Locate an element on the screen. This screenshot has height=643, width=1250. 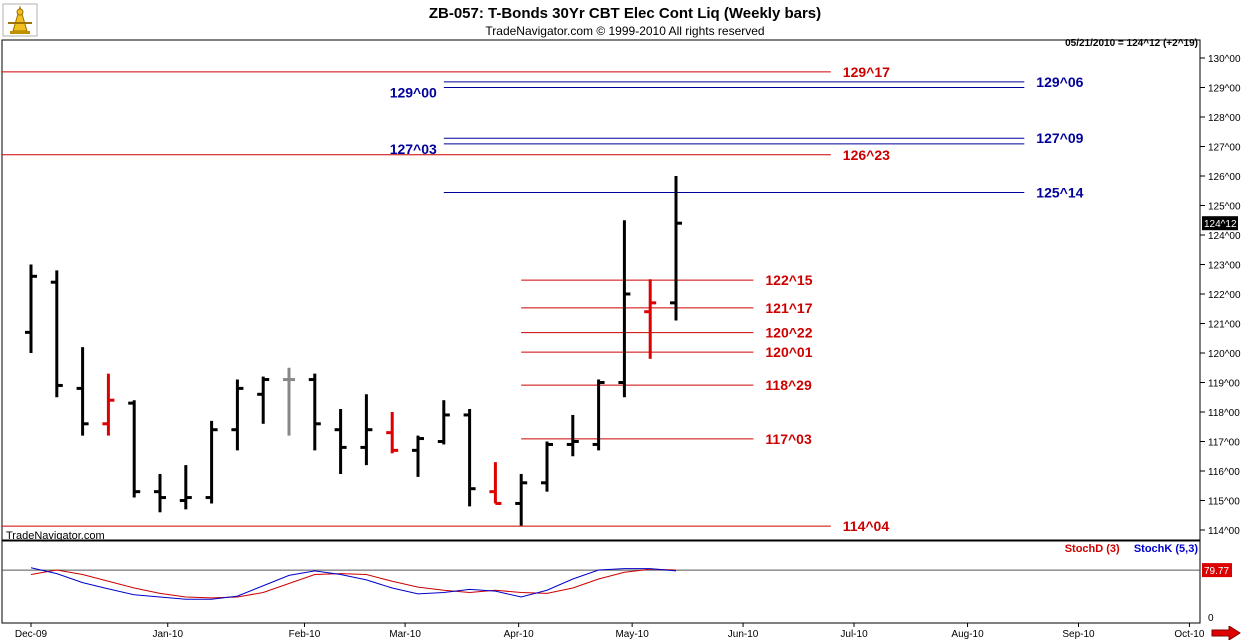
level-label: 125^14 is located at coordinates (1059, 193).